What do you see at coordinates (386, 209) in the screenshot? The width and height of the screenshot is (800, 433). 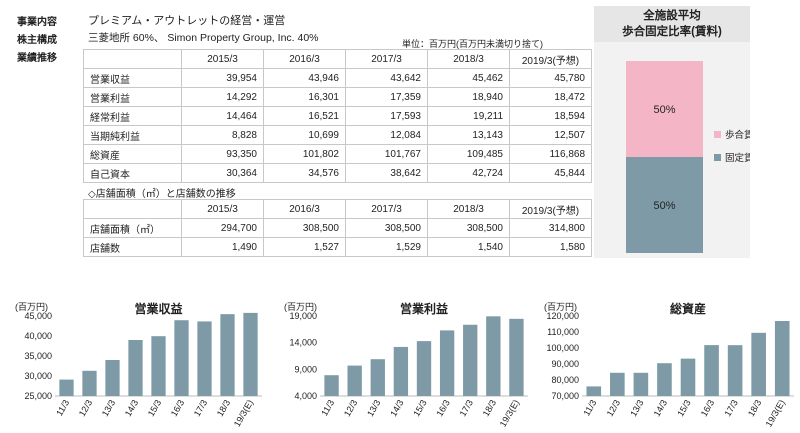 I see `store-header-cell: 2017/3` at bounding box center [386, 209].